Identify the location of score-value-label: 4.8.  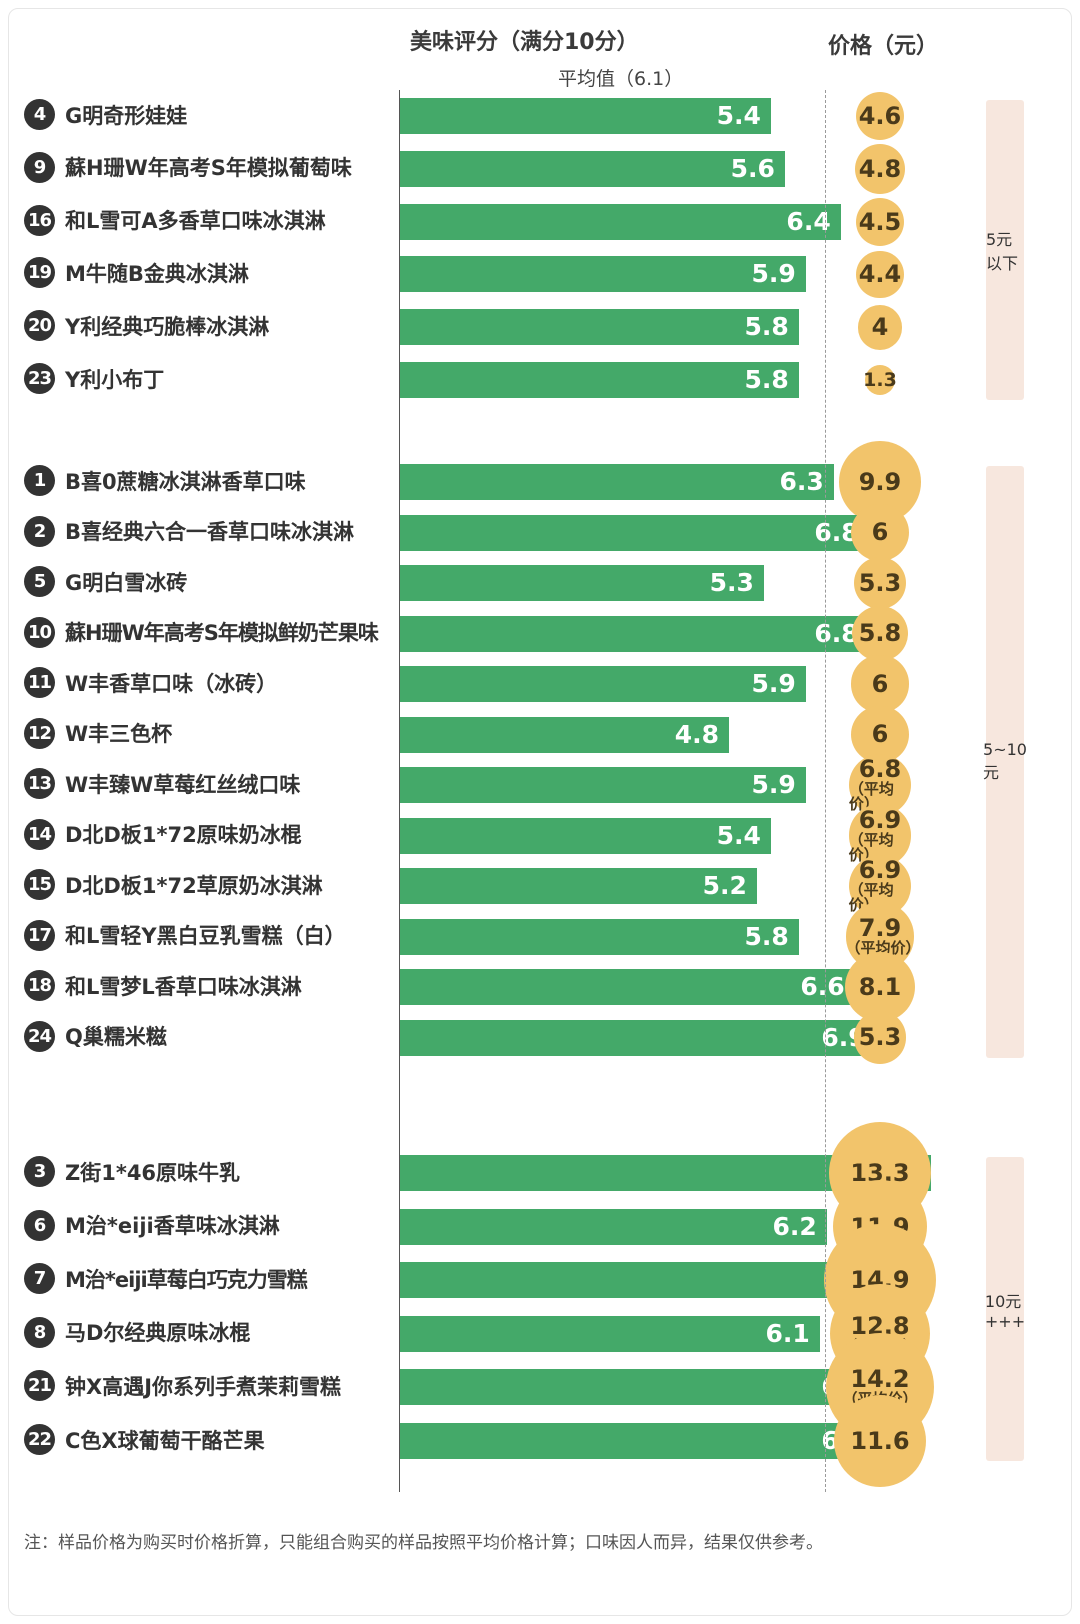
(697, 734).